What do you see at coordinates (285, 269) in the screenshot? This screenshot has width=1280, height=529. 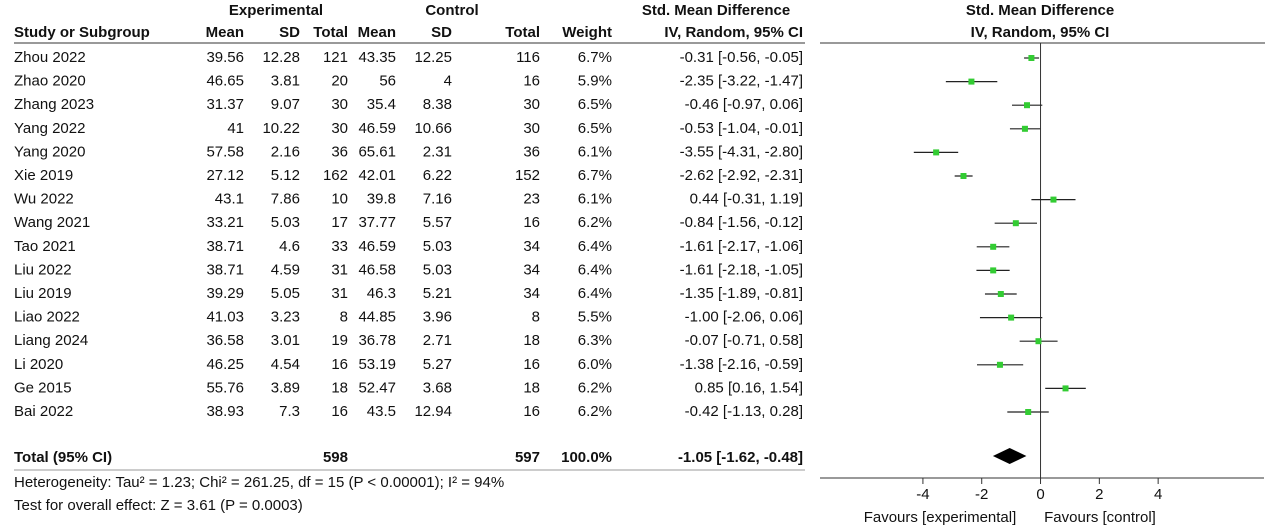 I see `cell: 4.59` at bounding box center [285, 269].